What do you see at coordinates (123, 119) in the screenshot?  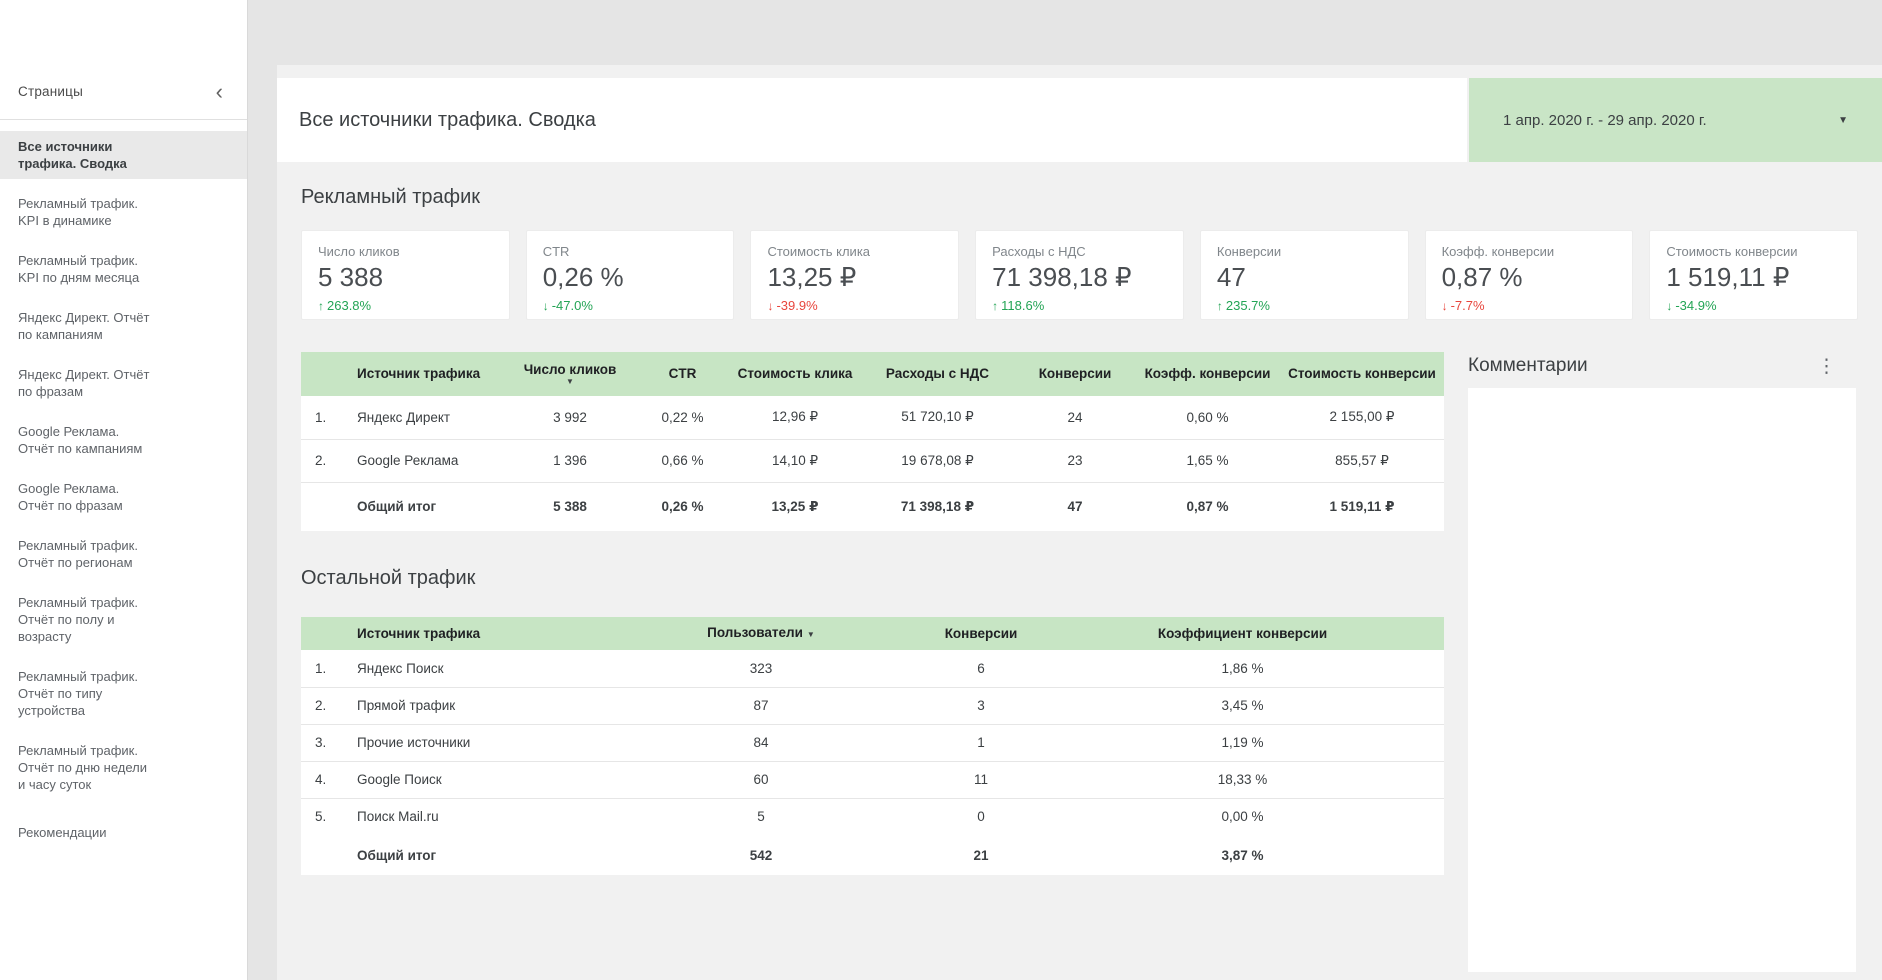 I see `sidebar-divider` at bounding box center [123, 119].